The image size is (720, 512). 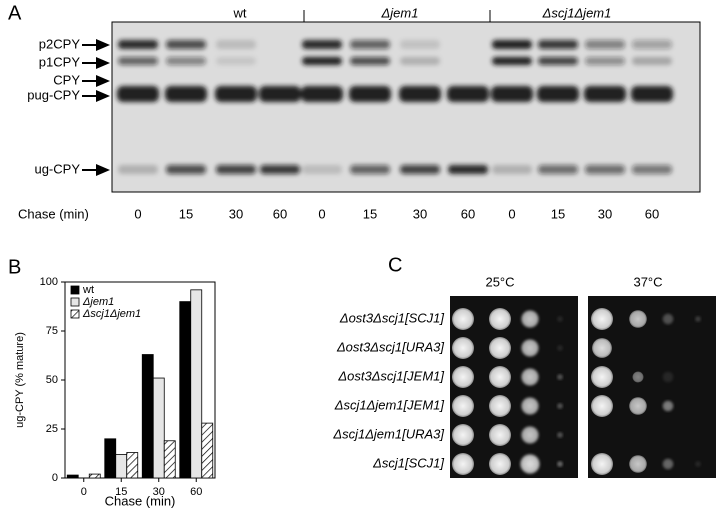 What do you see at coordinates (395, 265) in the screenshot?
I see `panel-label: C` at bounding box center [395, 265].